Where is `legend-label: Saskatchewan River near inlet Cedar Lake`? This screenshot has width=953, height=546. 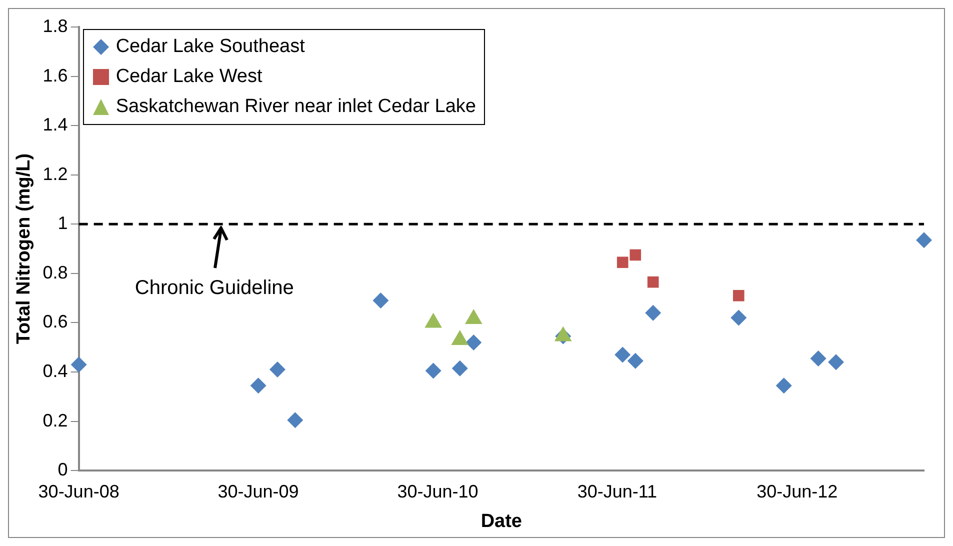
legend-label: Saskatchewan River near inlet Cedar Lake is located at coordinates (296, 107).